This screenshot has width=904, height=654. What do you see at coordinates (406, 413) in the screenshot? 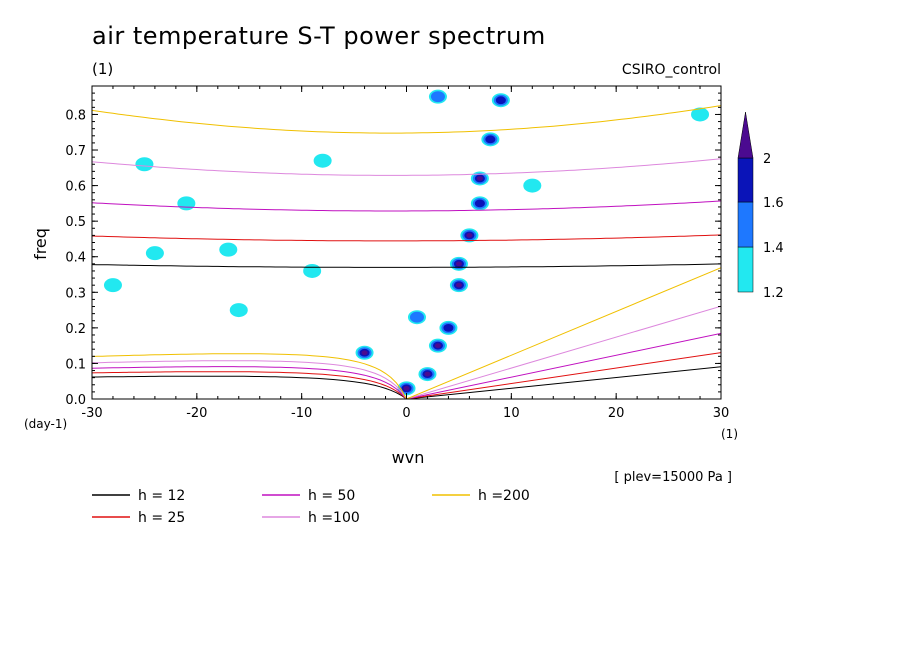
I see `x-tick-label: 0` at bounding box center [406, 413].